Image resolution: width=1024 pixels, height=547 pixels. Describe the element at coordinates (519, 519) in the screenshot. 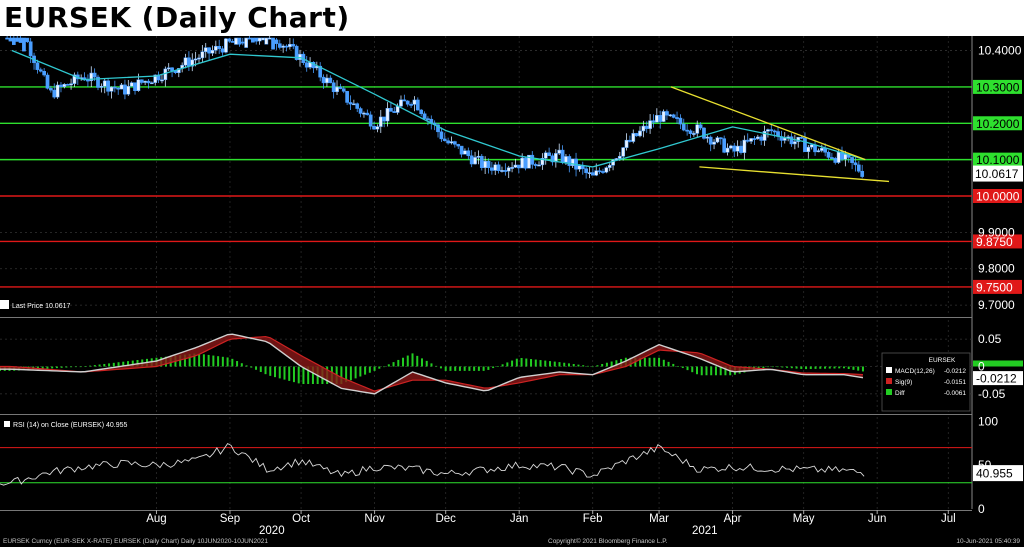

I see `month-label-Jan: Jan` at that location.